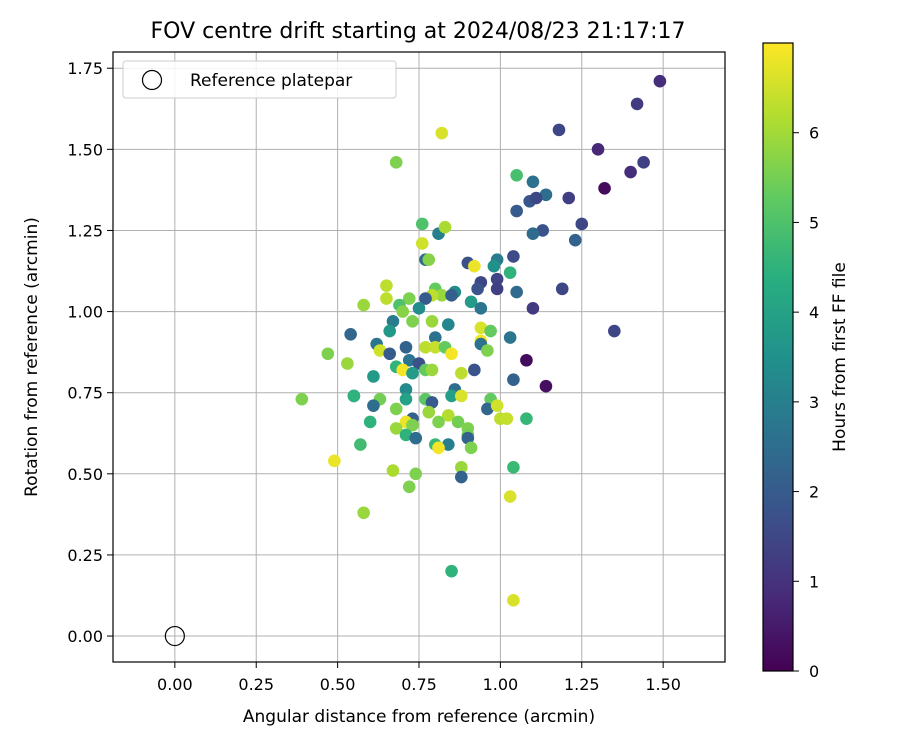 This screenshot has height=750, width=900. What do you see at coordinates (814, 492) in the screenshot?
I see `colorbar-tick-label: 2` at bounding box center [814, 492].